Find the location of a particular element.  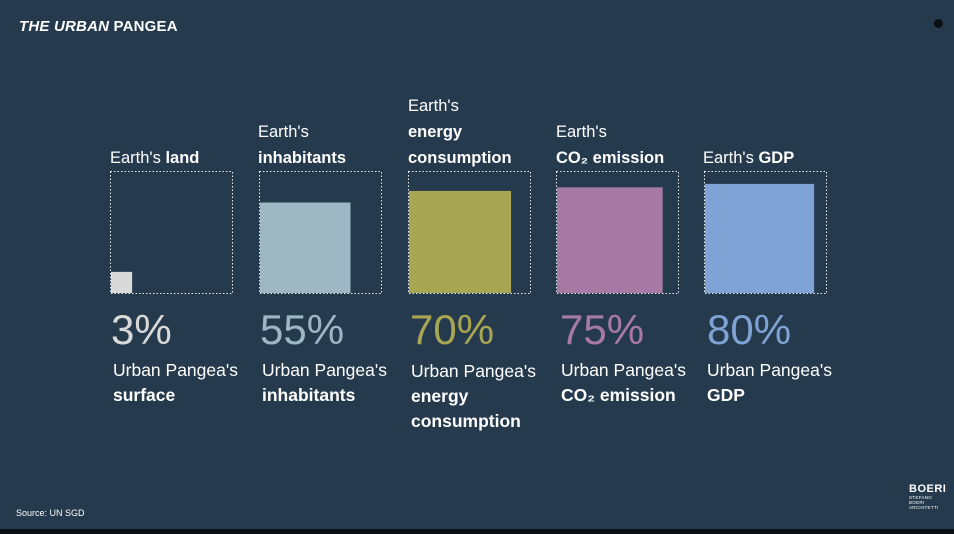

column-label-energy: Earth's energy consumption is located at coordinates (460, 132).